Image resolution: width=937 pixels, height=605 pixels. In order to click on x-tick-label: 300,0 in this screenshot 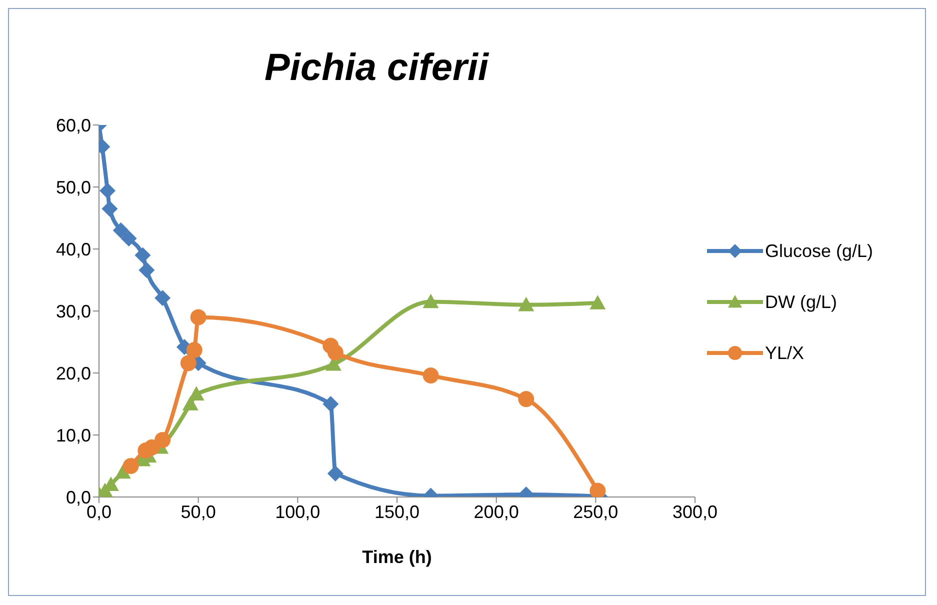, I will do `click(695, 512)`.